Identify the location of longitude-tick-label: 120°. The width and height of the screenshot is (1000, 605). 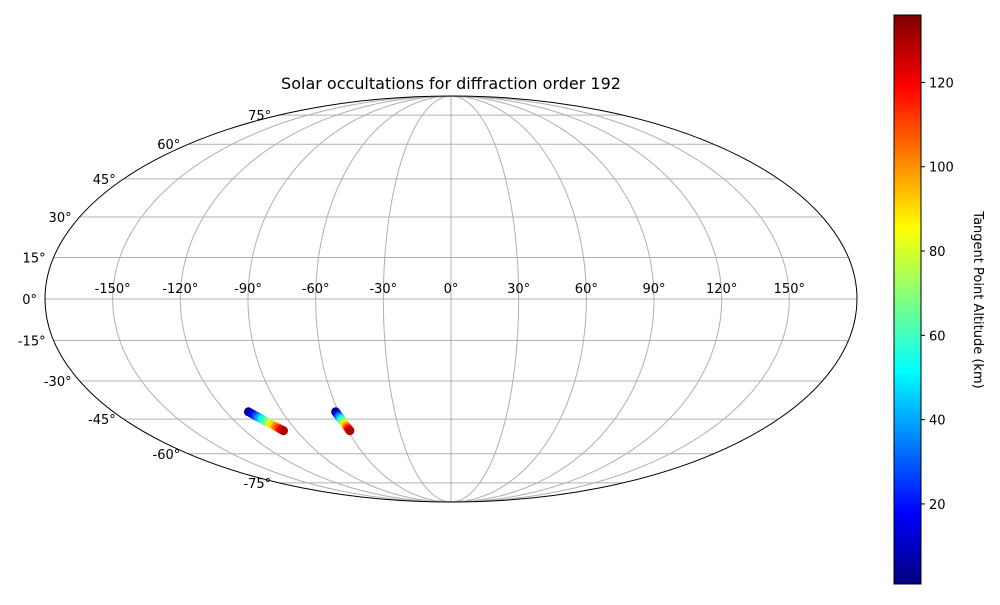
(721, 289).